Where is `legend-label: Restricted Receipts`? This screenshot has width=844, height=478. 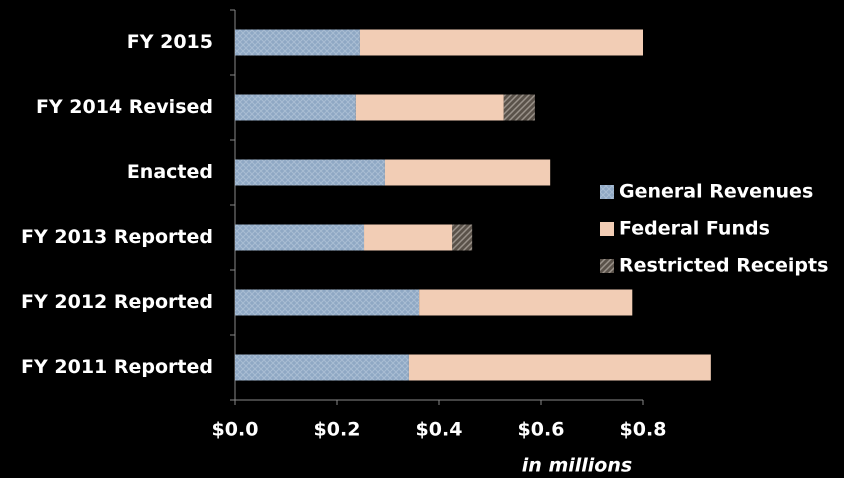 legend-label: Restricted Receipts is located at coordinates (723, 266).